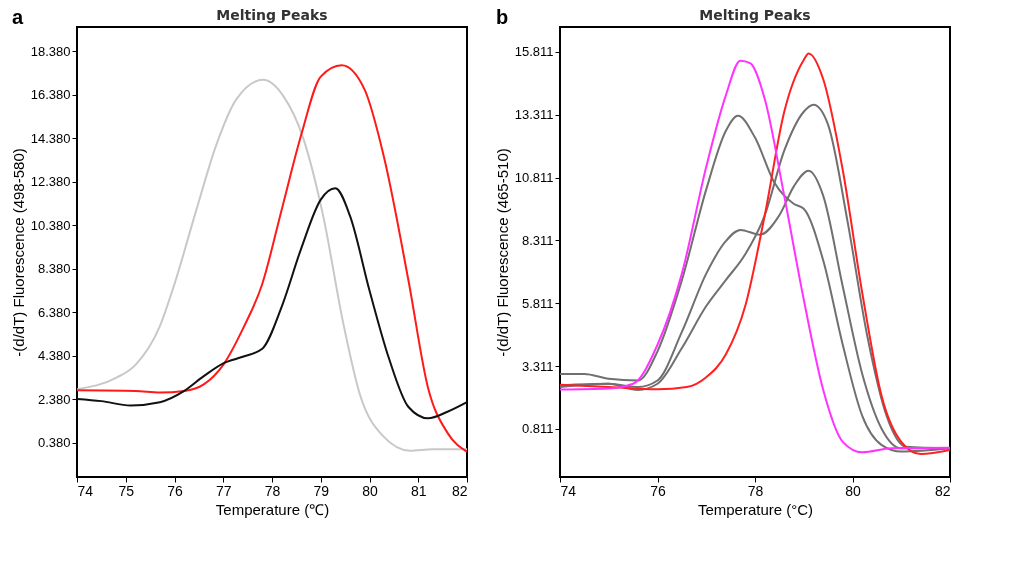 The width and height of the screenshot is (1020, 564). I want to click on y-tick-label: 4.380, so click(54, 356).